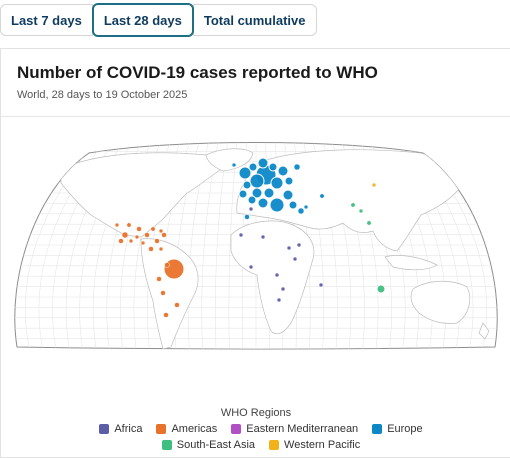 This screenshot has width=510, height=458. Describe the element at coordinates (256, 413) in the screenshot. I see `legend-title: WHO Regions` at that location.